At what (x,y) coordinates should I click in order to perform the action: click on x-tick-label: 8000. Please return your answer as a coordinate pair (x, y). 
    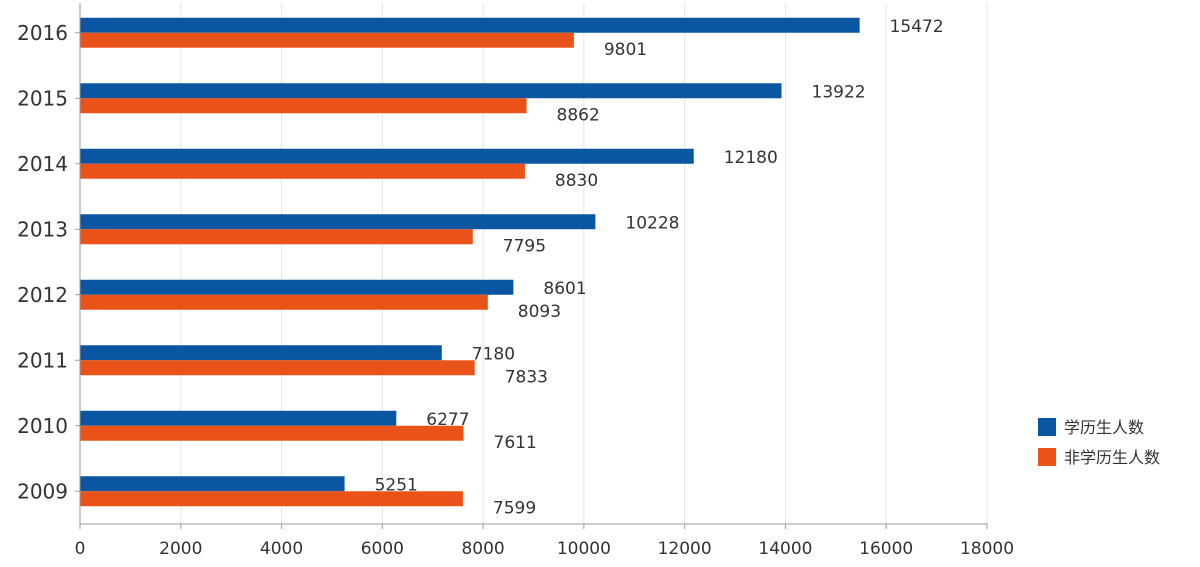
    Looking at the image, I should click on (482, 549).